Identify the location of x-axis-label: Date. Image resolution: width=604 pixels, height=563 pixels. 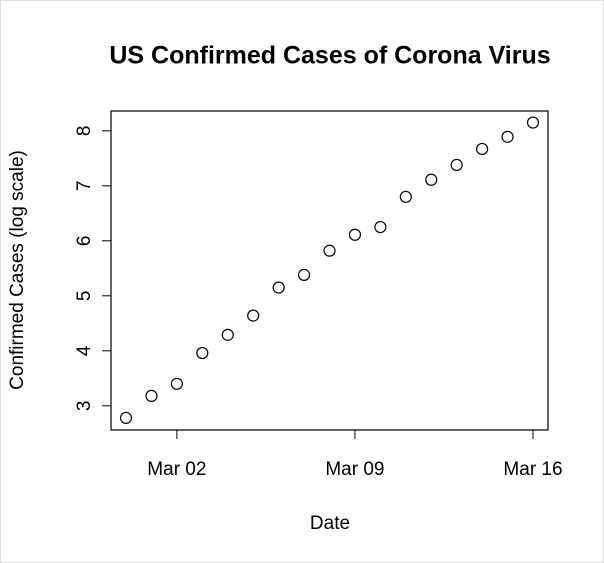
(330, 523).